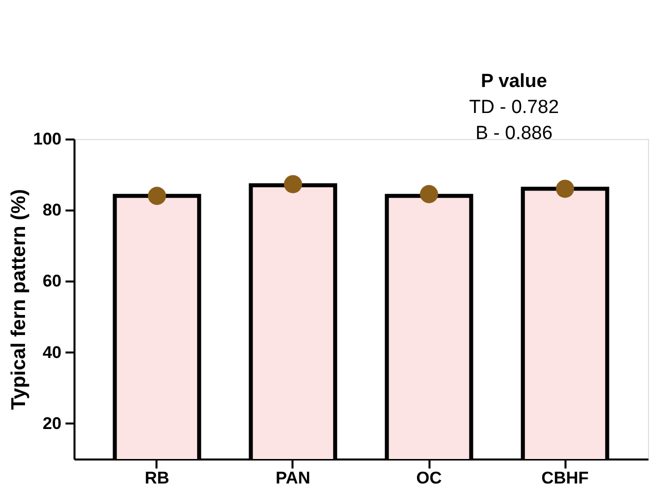 The image size is (660, 497). I want to click on text: TD - 0.782, so click(514, 107).